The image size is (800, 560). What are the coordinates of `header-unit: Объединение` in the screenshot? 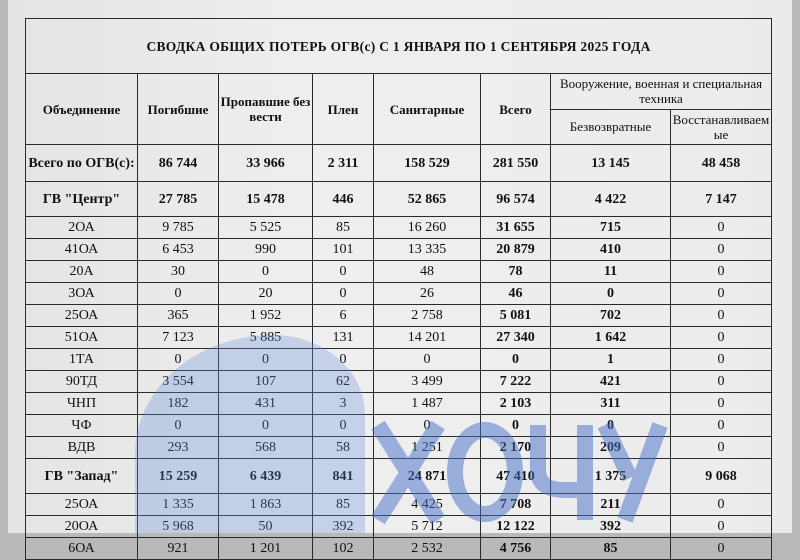 It's located at (81, 109).